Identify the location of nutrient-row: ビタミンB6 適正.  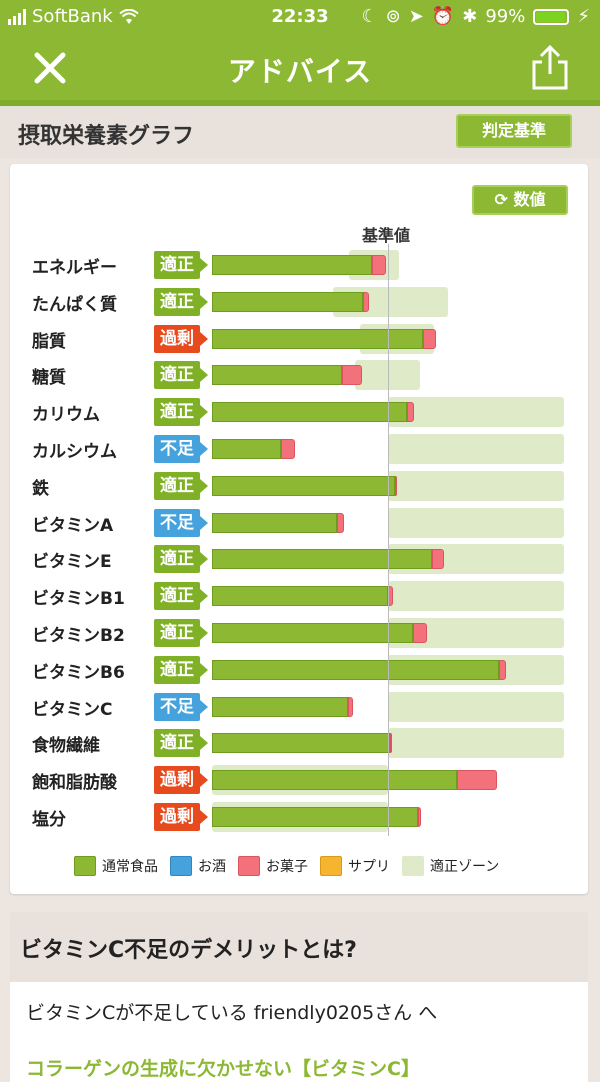
(300, 669).